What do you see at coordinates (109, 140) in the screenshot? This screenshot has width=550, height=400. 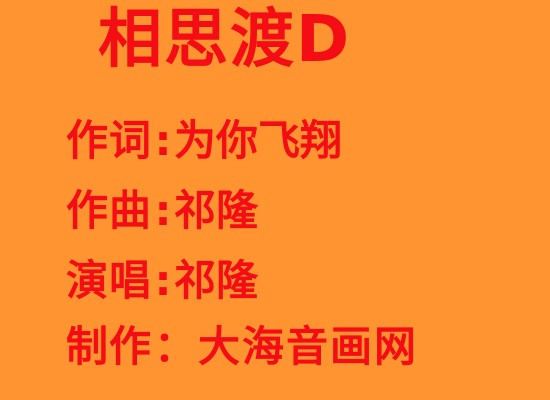 I see `credit-label: 作词` at bounding box center [109, 140].